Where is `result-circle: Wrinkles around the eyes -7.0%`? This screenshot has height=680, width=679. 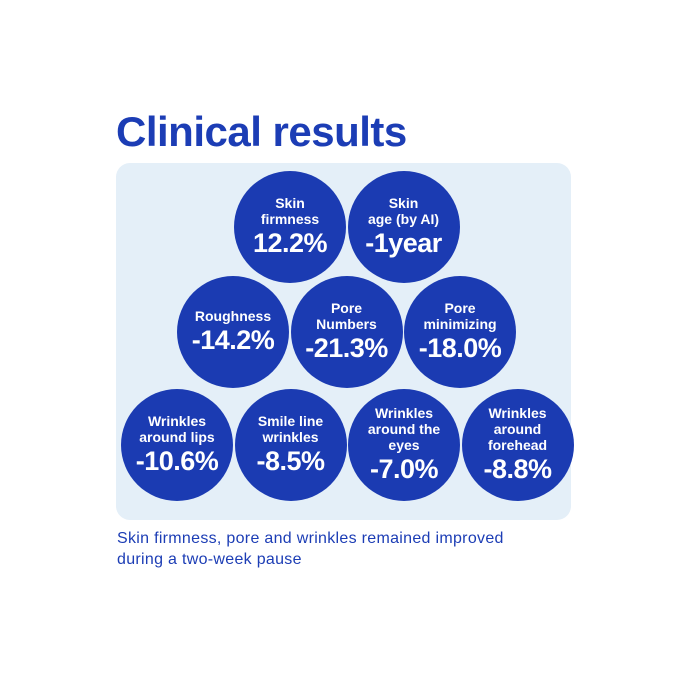
result-circle: Wrinkles around the eyes -7.0% is located at coordinates (404, 445).